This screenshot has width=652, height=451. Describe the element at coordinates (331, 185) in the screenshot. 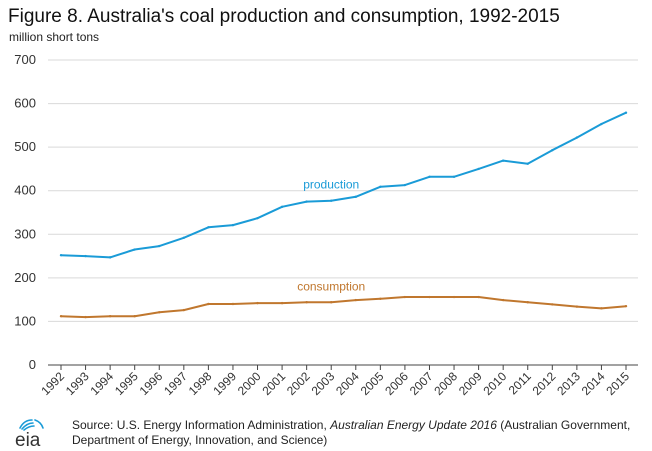

I see `production-series-label: production` at that location.